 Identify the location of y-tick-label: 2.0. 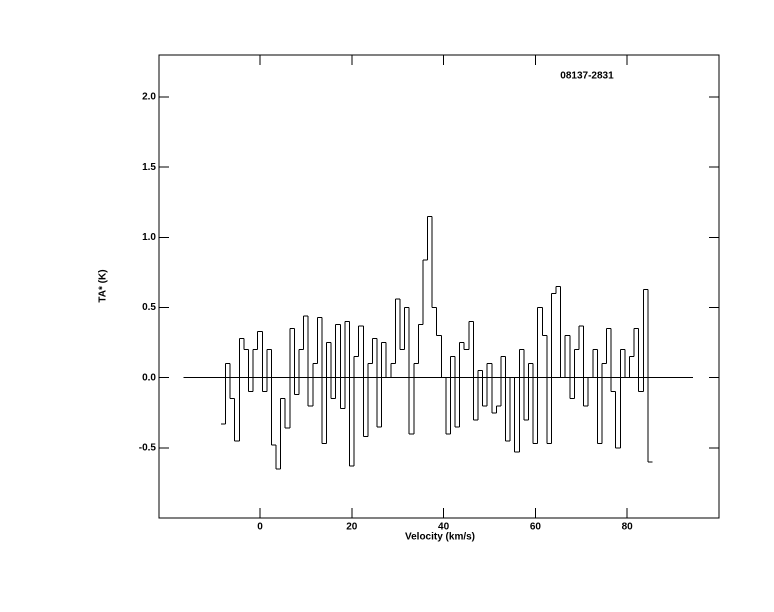
(149, 97).